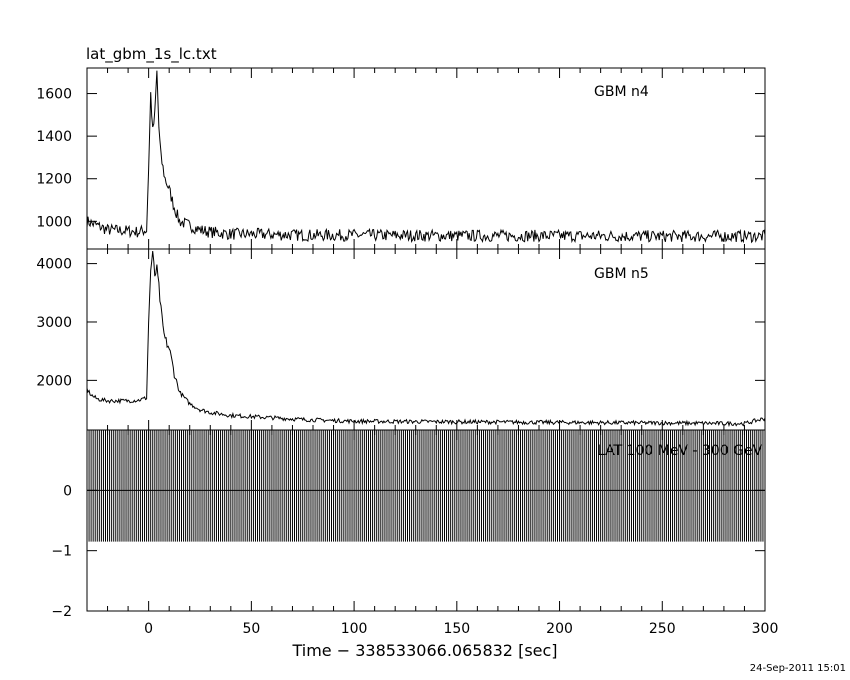 The image size is (850, 680). I want to click on y-tick-label: 1400, so click(54, 137).